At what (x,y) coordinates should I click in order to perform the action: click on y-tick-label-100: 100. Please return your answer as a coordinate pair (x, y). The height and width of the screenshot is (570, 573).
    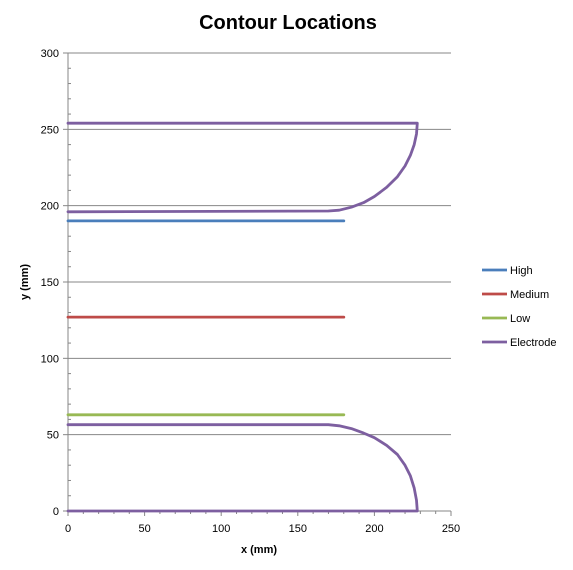
    Looking at the image, I should click on (50, 359).